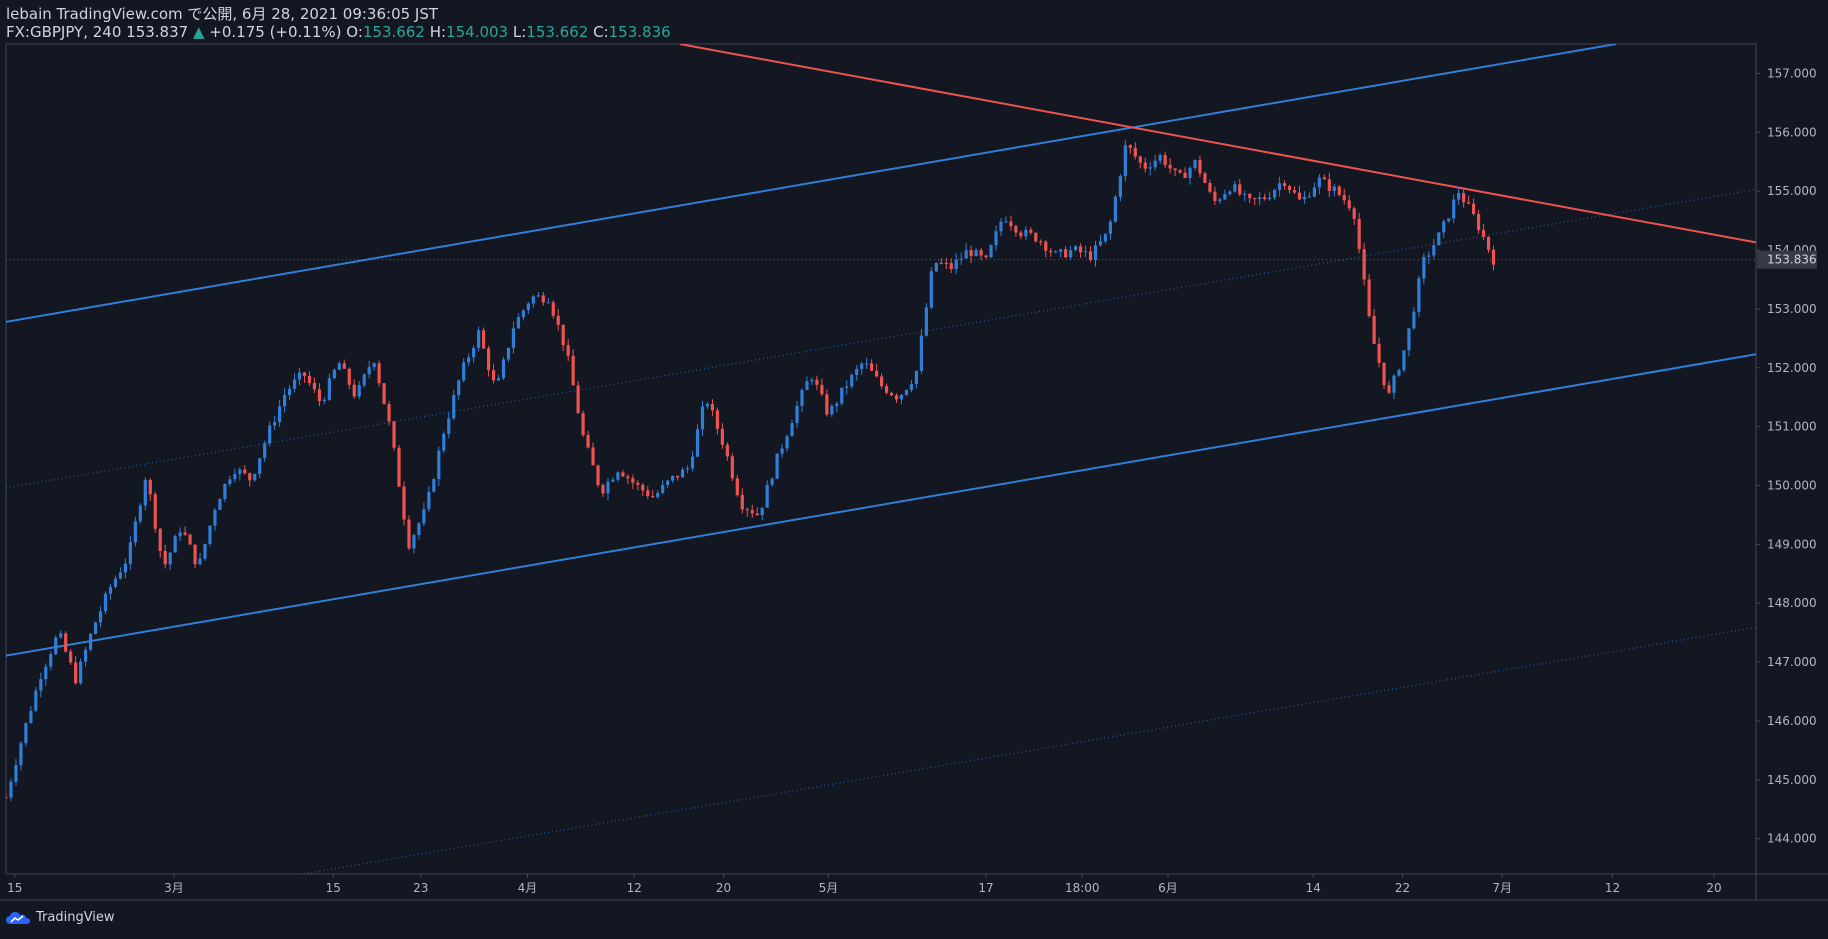  Describe the element at coordinates (1792, 309) in the screenshot. I see `price-tick-label: 153.000` at that location.